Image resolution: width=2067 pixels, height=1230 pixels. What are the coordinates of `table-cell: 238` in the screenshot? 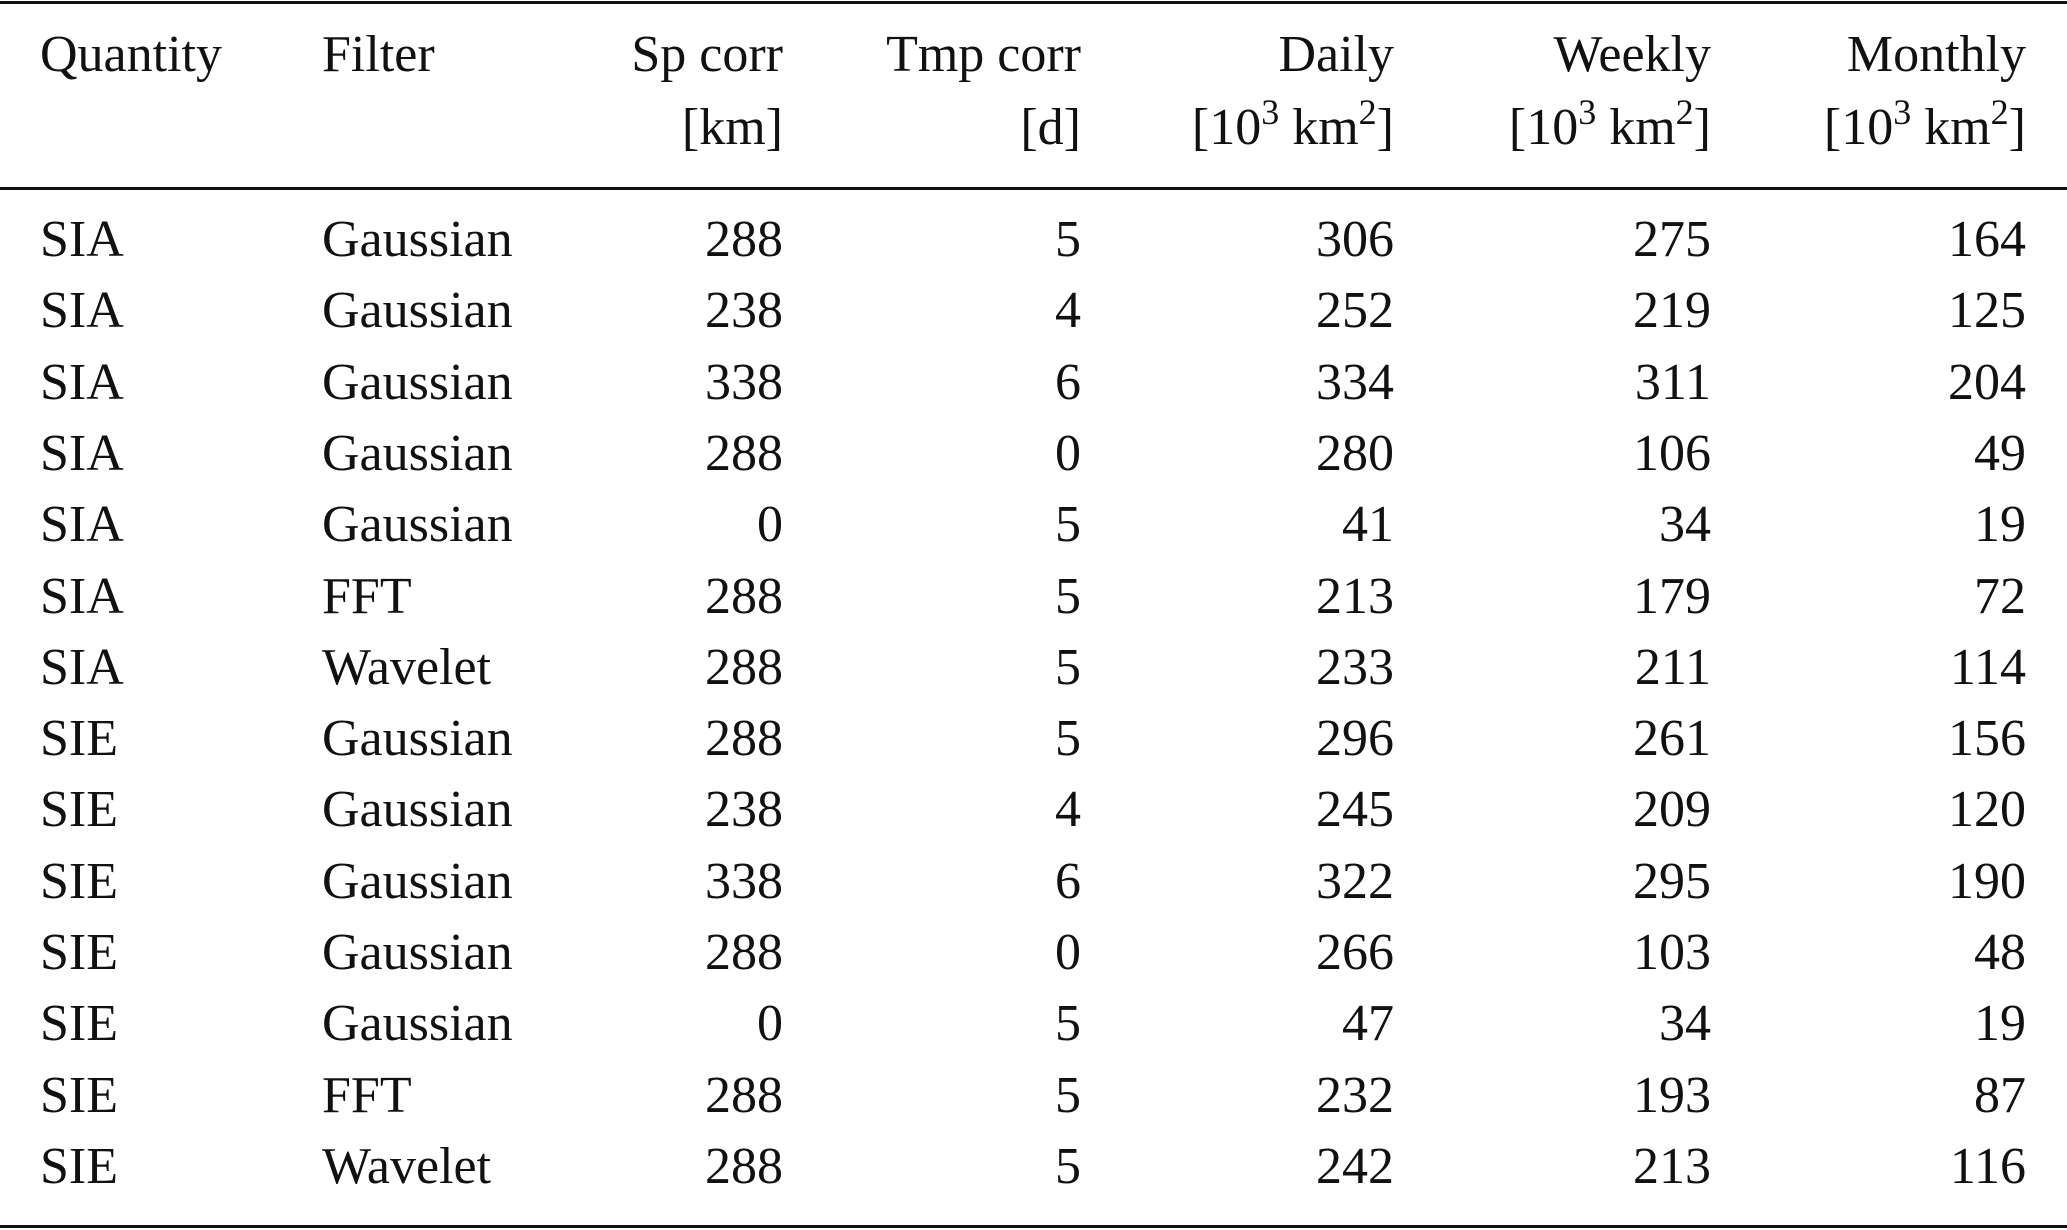 It's located at (744, 311).